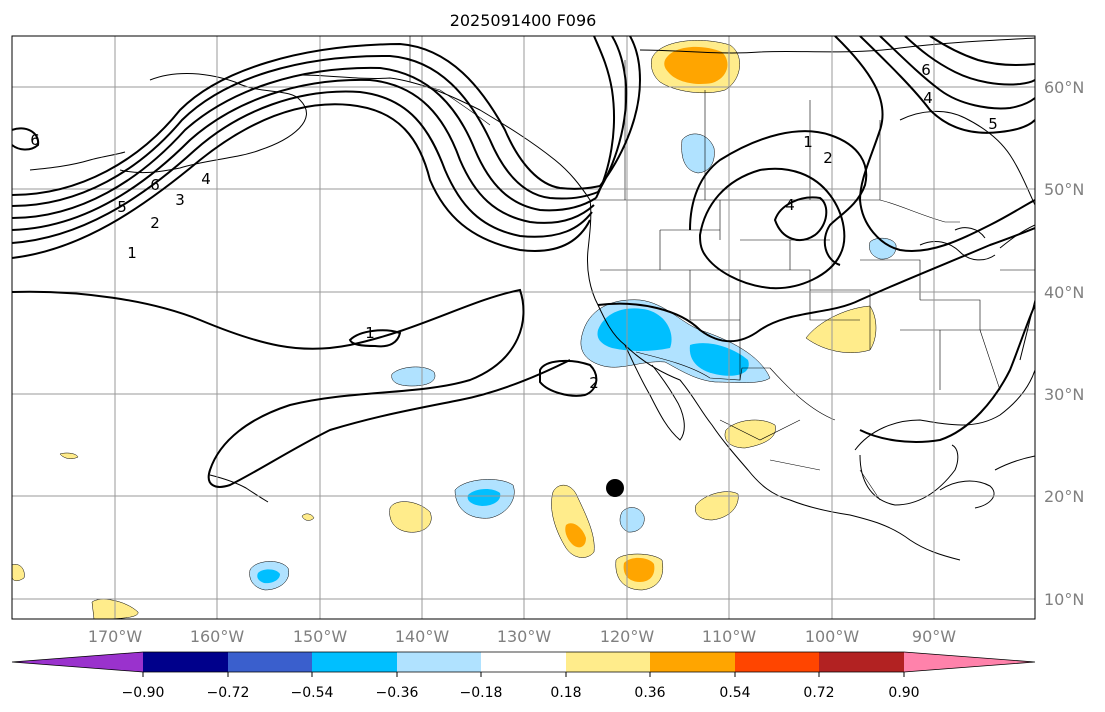 The image size is (1105, 712). What do you see at coordinates (481, 693) in the screenshot?
I see `colorbar-tick-label: −0.18` at bounding box center [481, 693].